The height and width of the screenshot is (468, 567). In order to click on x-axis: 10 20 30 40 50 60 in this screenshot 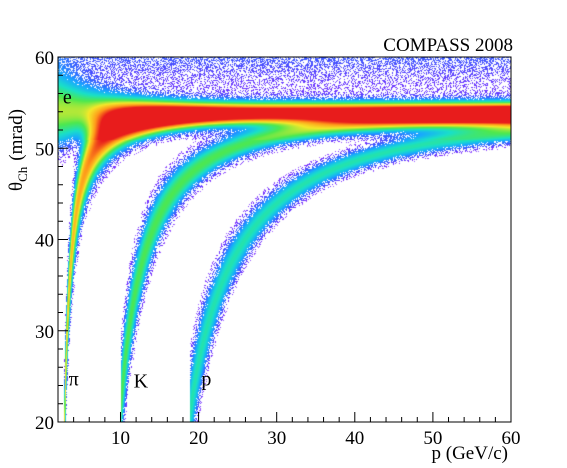, I will do `click(289, 430)`.